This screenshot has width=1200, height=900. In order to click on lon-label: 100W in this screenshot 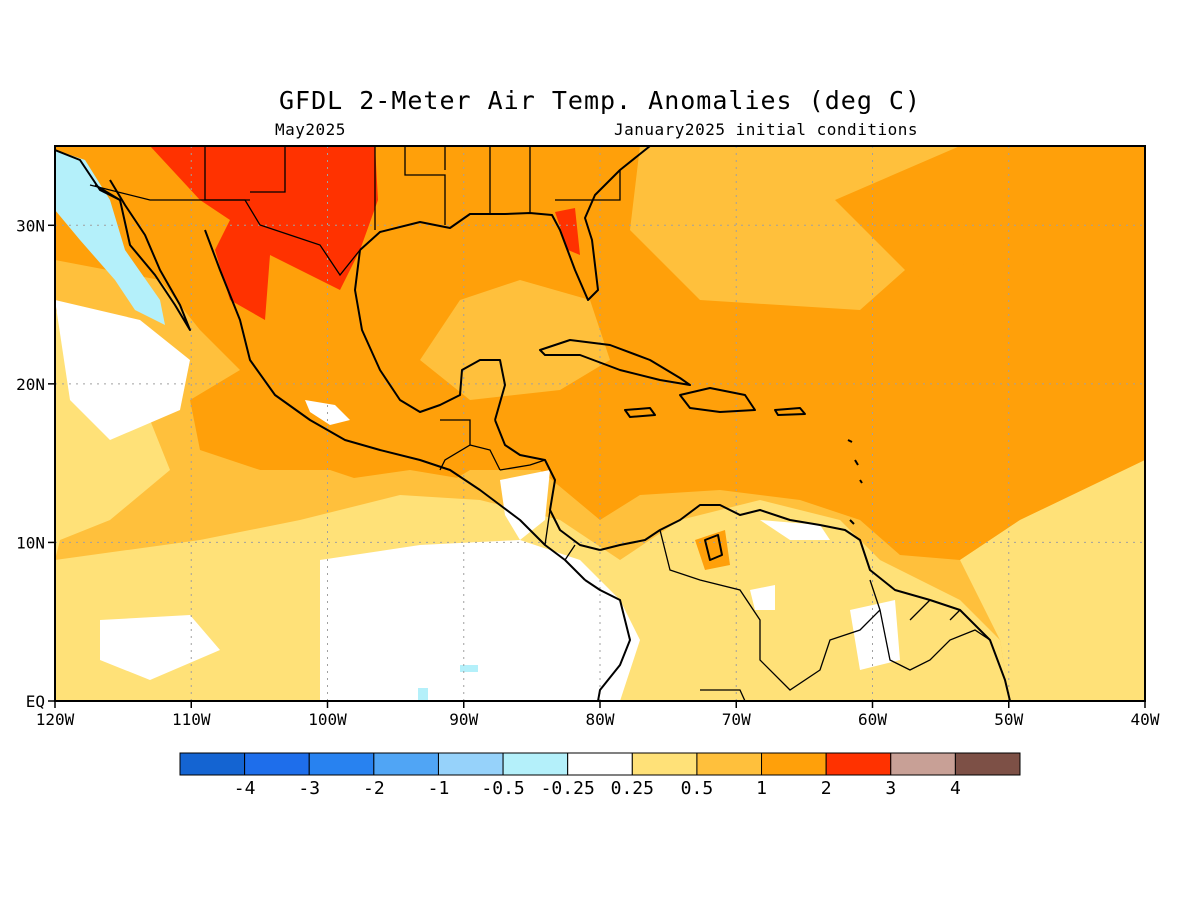, I will do `click(327, 719)`.